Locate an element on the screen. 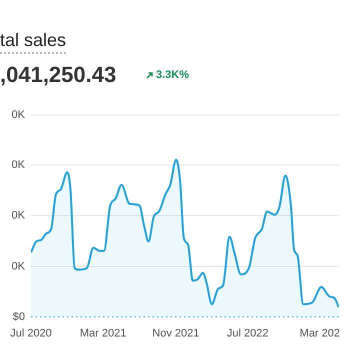 The height and width of the screenshot is (350, 350). chart-subtitle: ,041,250.43 is located at coordinates (58, 75).